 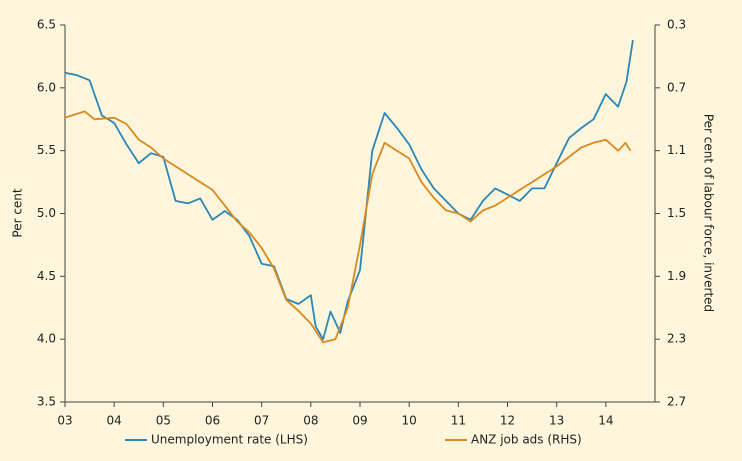 What do you see at coordinates (676, 276) in the screenshot?
I see `y2-tick-label: 1.9` at bounding box center [676, 276].